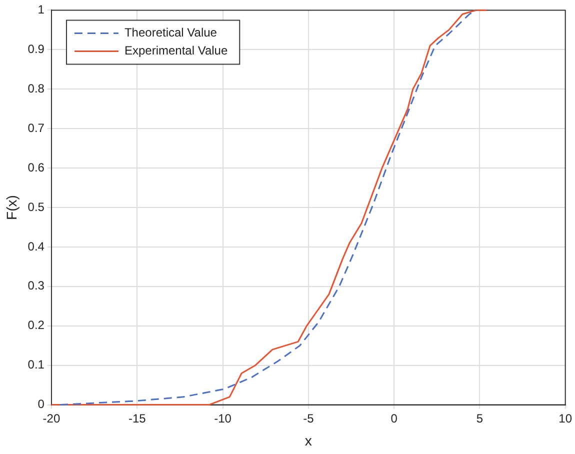 Image resolution: width=575 pixels, height=454 pixels. Describe the element at coordinates (36, 127) in the screenshot. I see `y-tick-label: 0.7` at that location.